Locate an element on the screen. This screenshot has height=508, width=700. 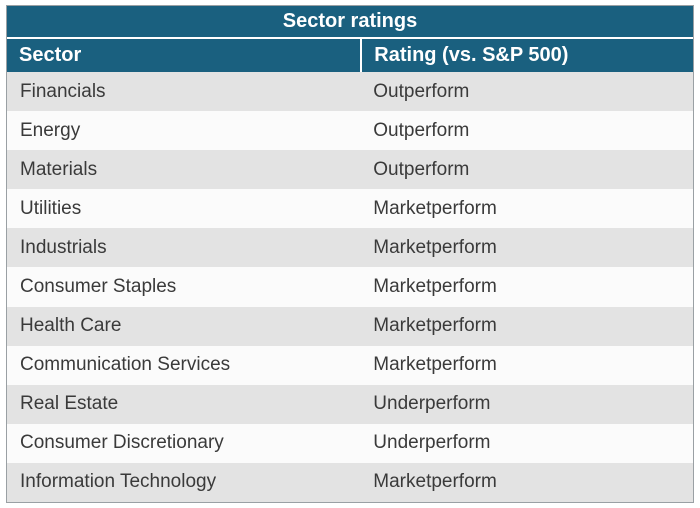
table-header-row: Sector Rating (vs. S&P 500) is located at coordinates (350, 55).